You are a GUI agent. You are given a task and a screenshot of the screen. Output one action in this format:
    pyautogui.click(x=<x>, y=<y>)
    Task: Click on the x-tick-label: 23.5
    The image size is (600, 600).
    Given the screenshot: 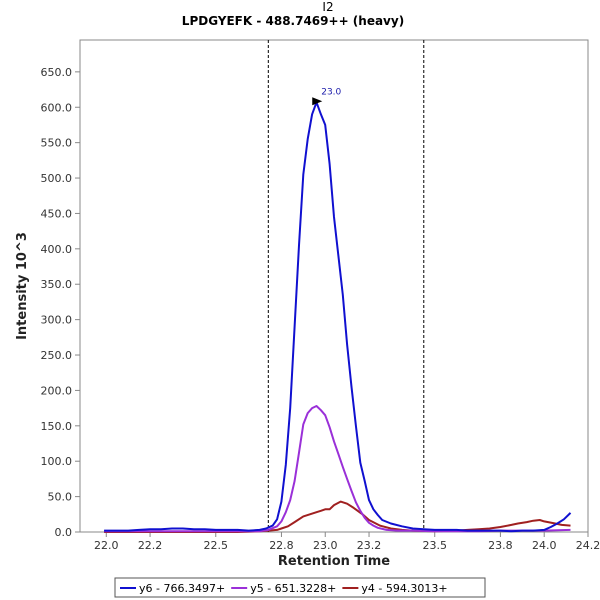 What is the action you would take?
    pyautogui.click(x=434, y=545)
    